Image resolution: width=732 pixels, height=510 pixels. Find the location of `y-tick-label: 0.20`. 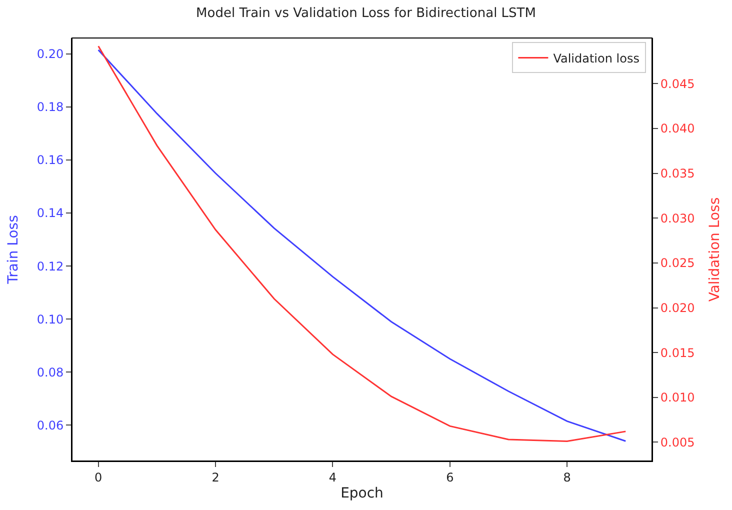

y-tick-label: 0.20 is located at coordinates (50, 54).